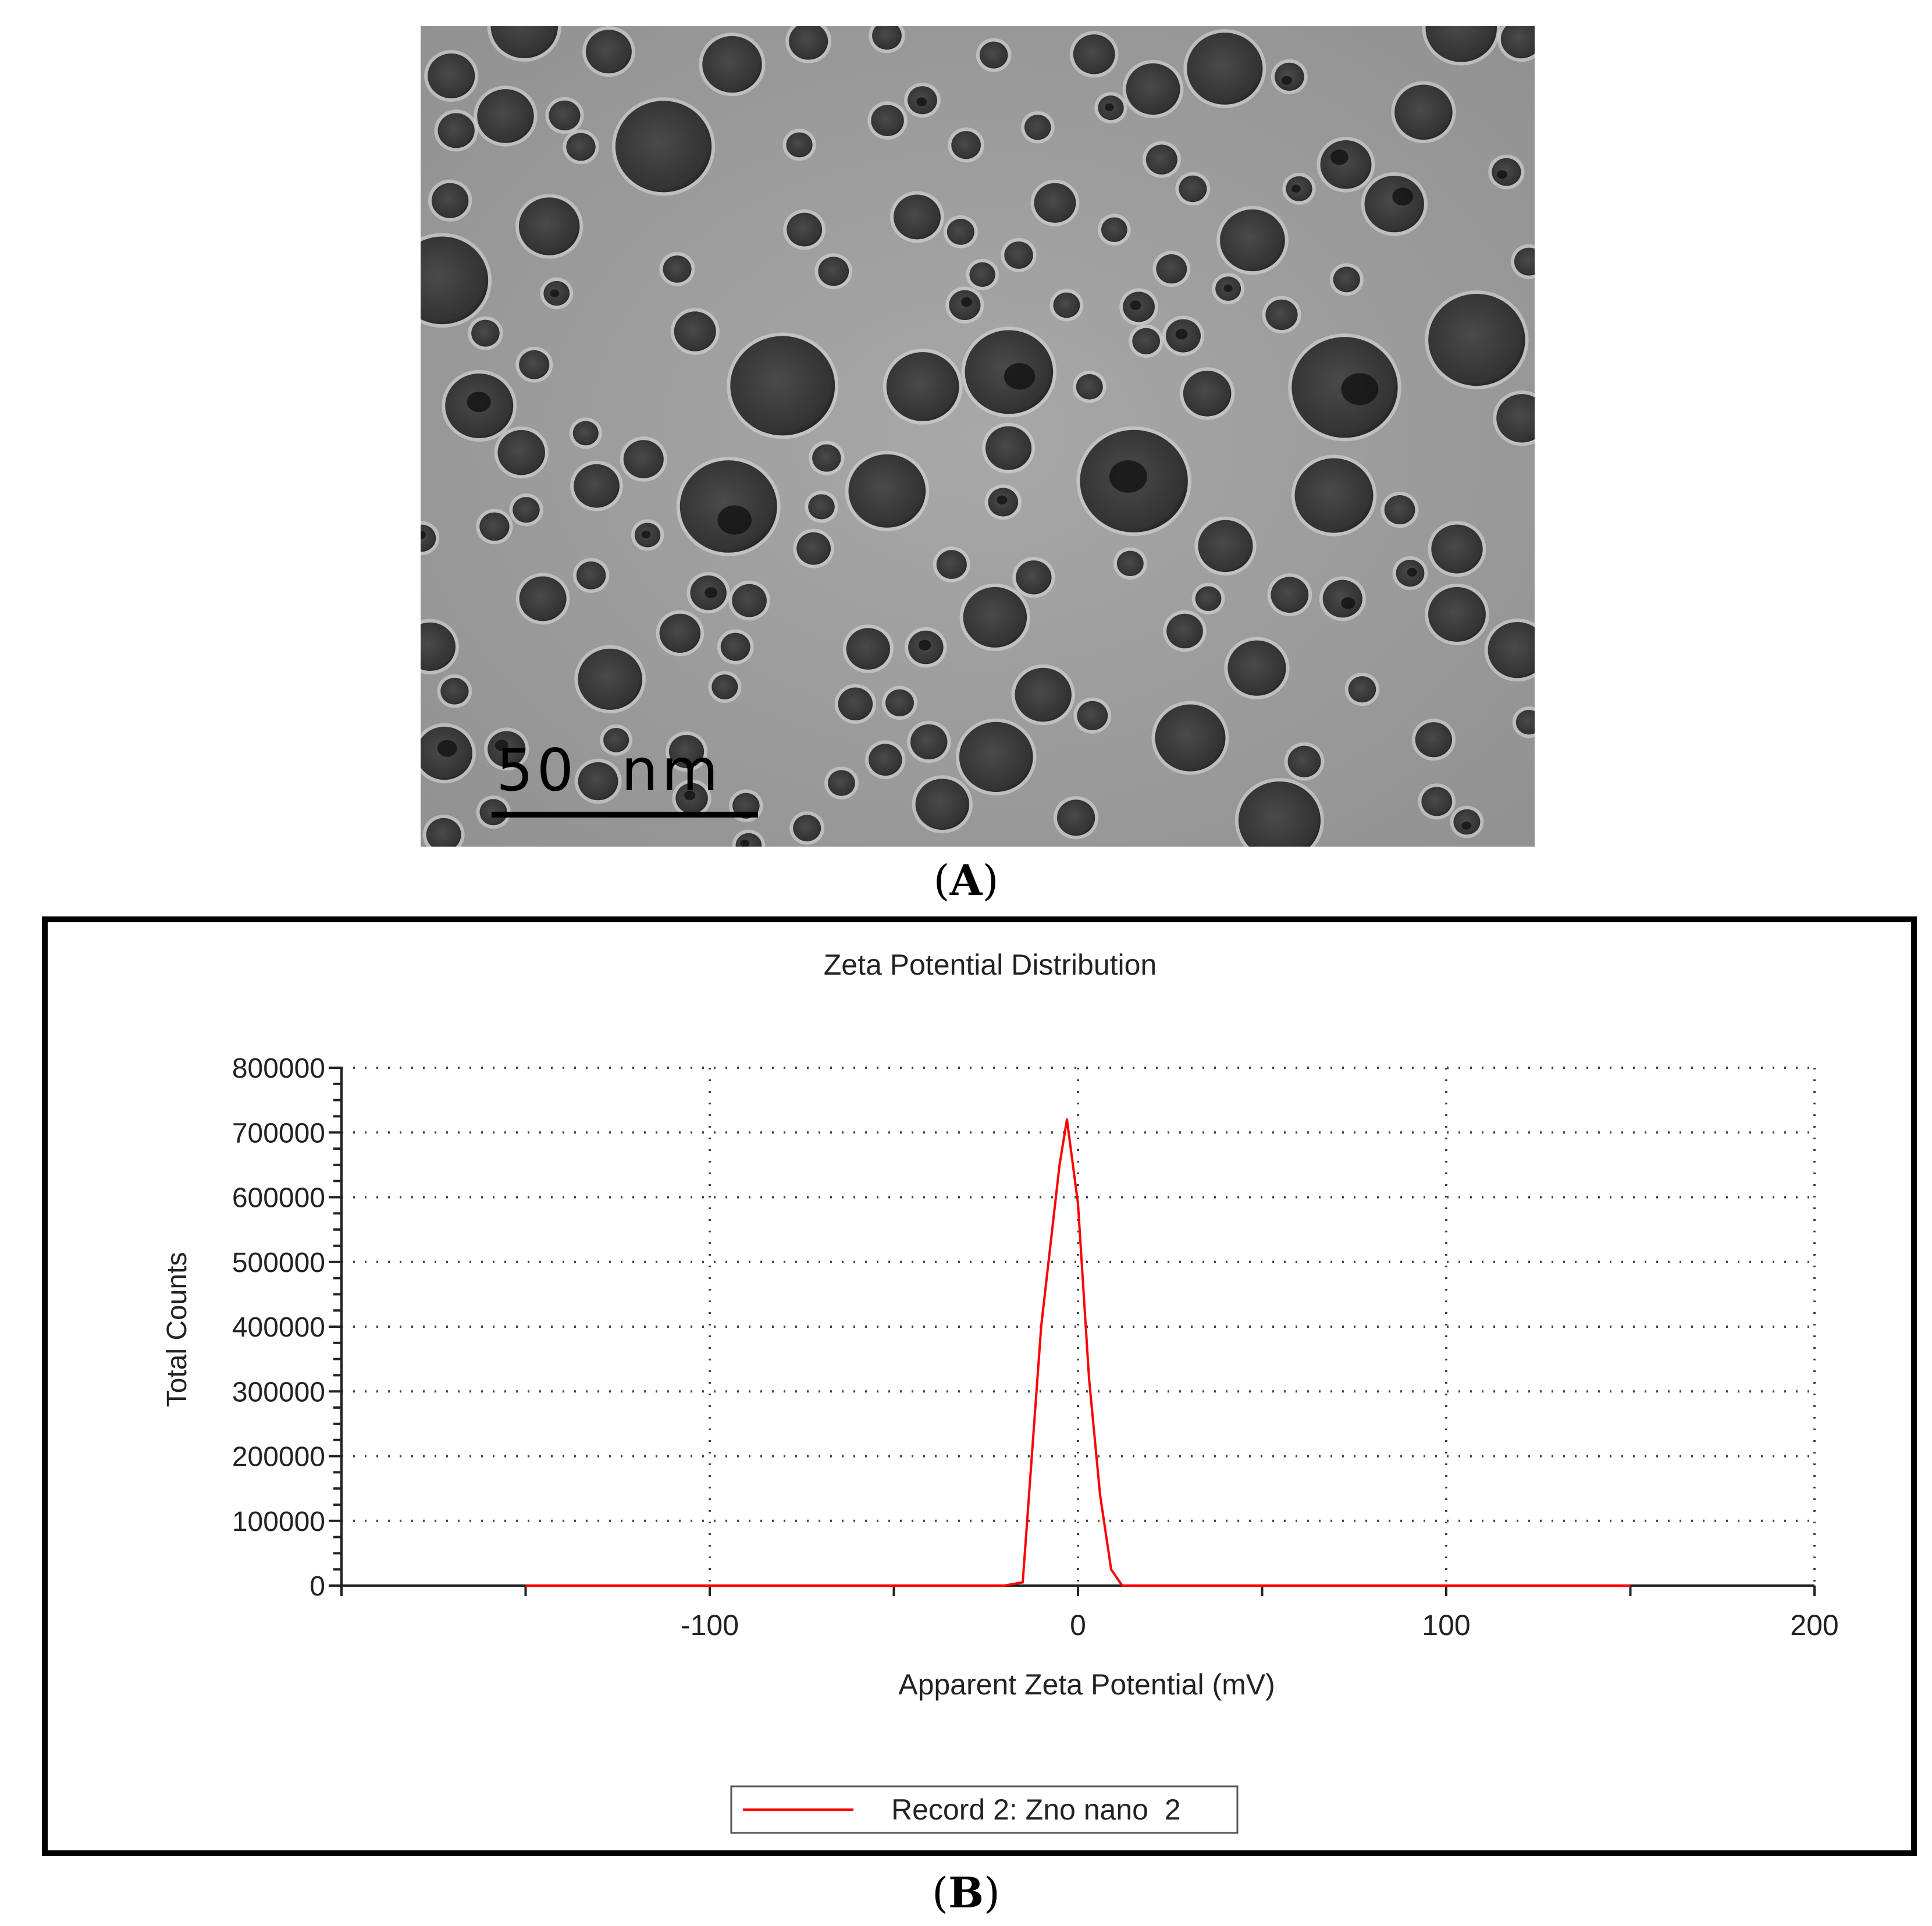 The height and width of the screenshot is (1926, 1932). What do you see at coordinates (609, 770) in the screenshot?
I see `scale-bar-label: 50 nm` at bounding box center [609, 770].